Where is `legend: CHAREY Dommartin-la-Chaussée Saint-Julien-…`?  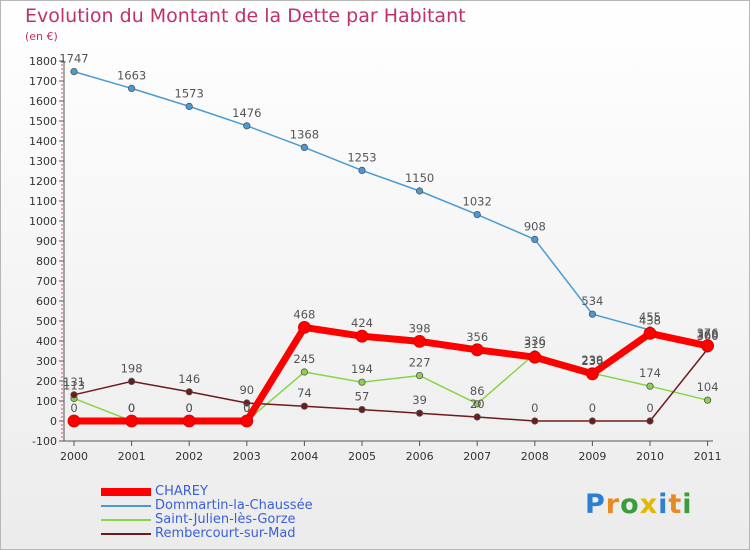 legend: CHAREY Dommartin-la-Chaussée Saint-Julien-… is located at coordinates (207, 513).